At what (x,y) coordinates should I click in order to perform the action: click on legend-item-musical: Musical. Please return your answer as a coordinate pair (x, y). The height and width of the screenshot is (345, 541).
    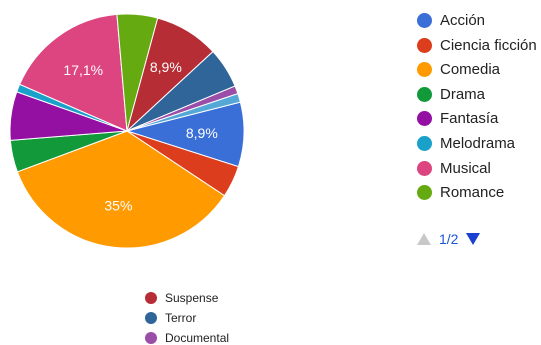
    Looking at the image, I should click on (454, 168).